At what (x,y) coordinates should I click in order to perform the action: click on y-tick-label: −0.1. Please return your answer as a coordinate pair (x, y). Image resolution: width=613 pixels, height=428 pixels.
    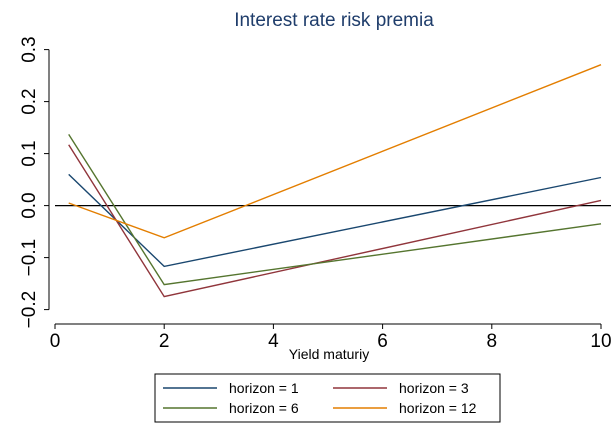
    Looking at the image, I should click on (29, 258).